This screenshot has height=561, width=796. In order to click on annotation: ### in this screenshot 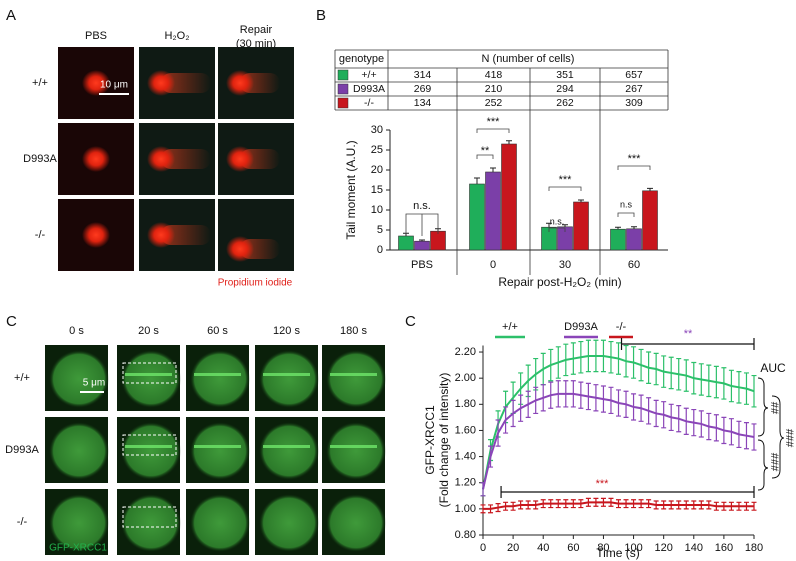, I will do `click(789, 438)`.